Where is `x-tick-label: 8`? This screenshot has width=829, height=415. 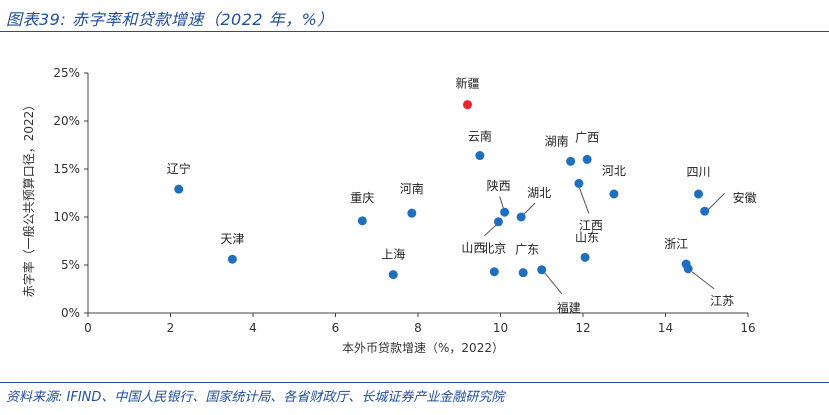
x-tick-label: 8 is located at coordinates (418, 328).